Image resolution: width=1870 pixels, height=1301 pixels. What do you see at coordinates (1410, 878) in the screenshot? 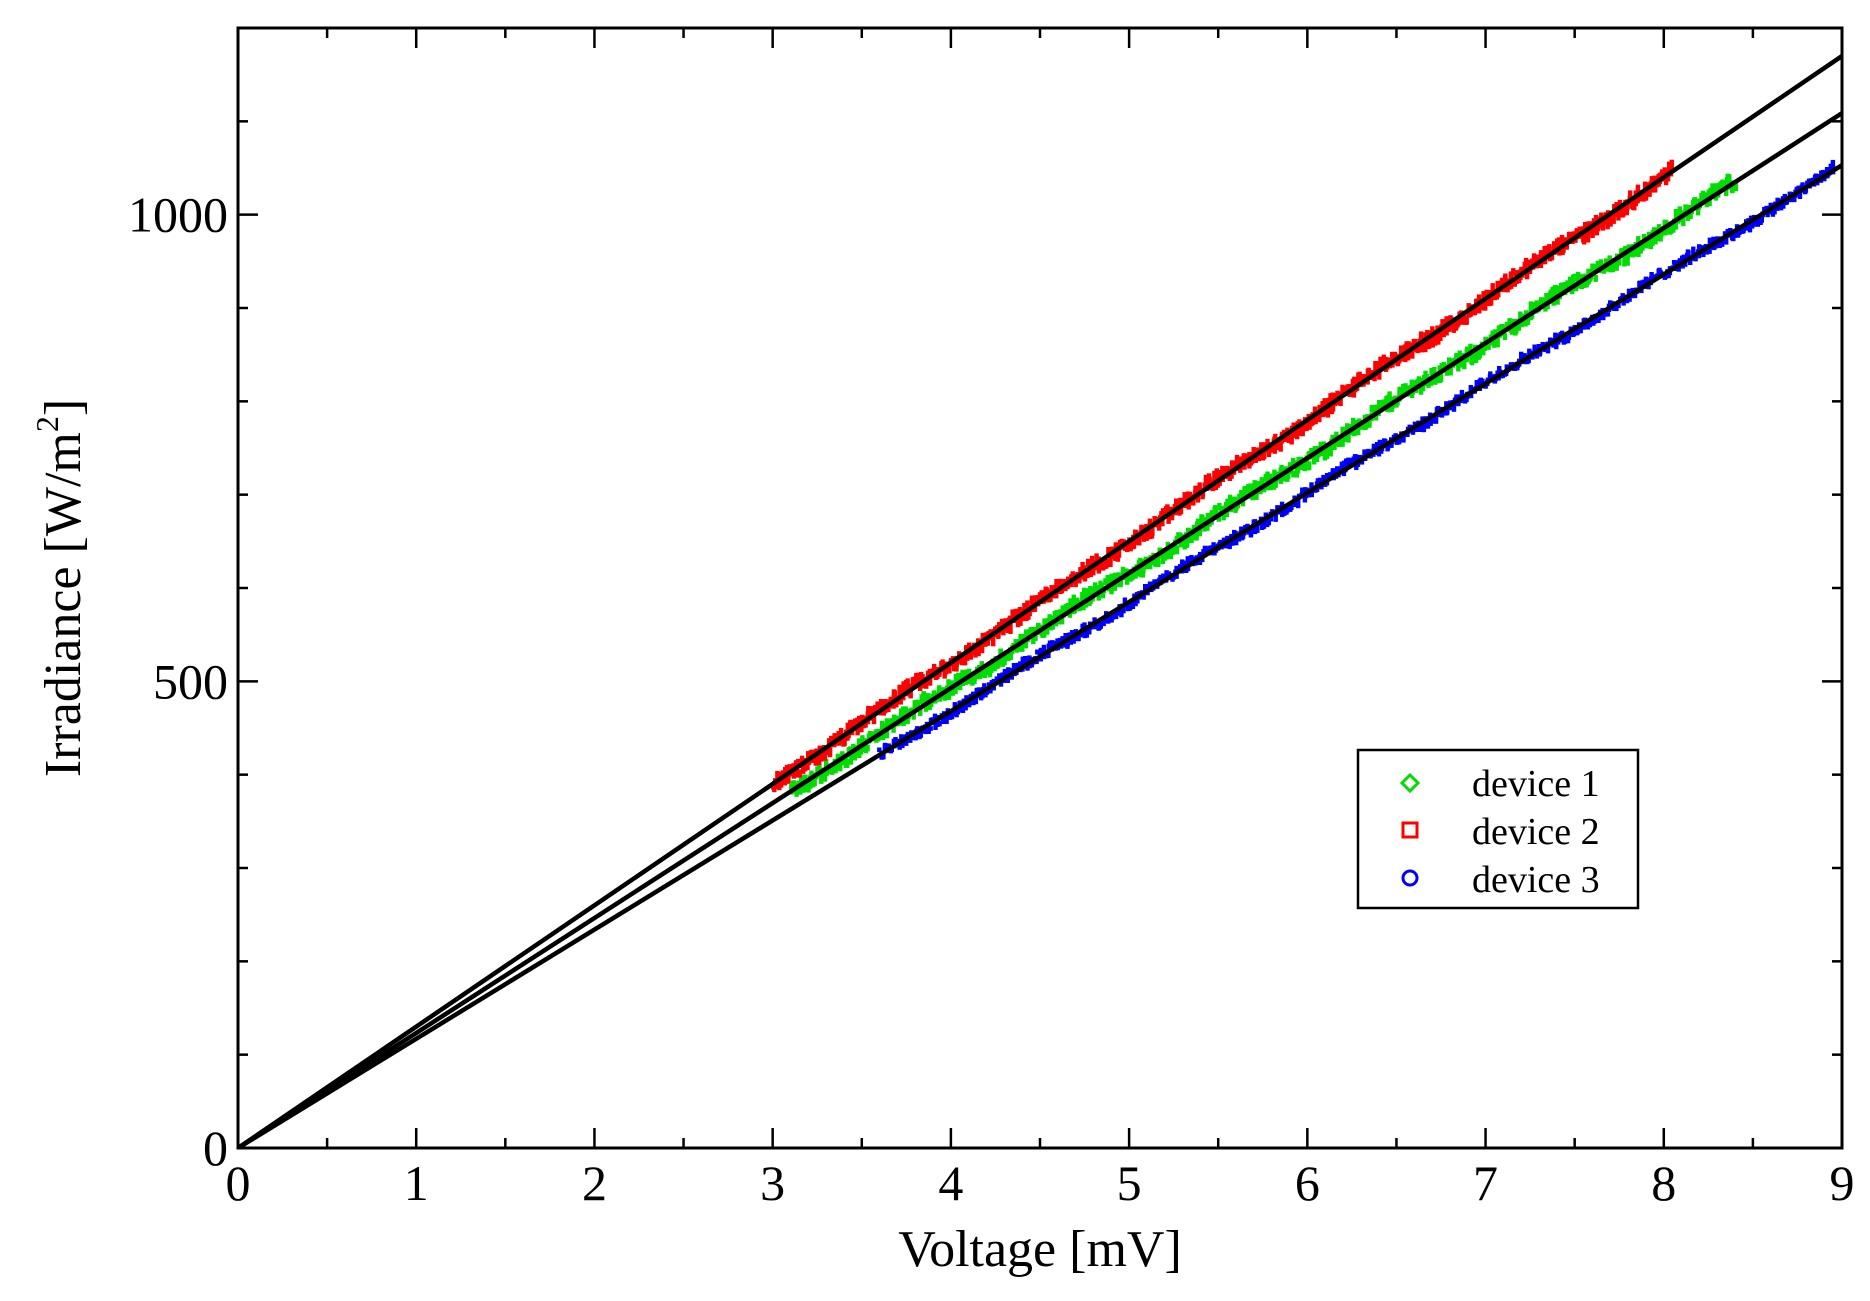
I see `legend-circle-marker` at bounding box center [1410, 878].